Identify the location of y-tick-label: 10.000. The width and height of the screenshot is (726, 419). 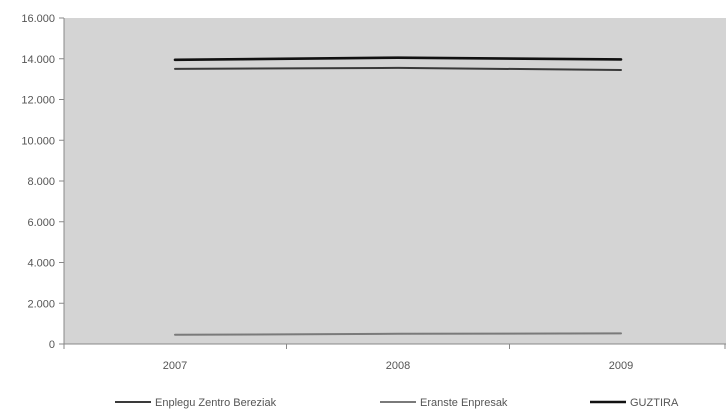
(38, 141).